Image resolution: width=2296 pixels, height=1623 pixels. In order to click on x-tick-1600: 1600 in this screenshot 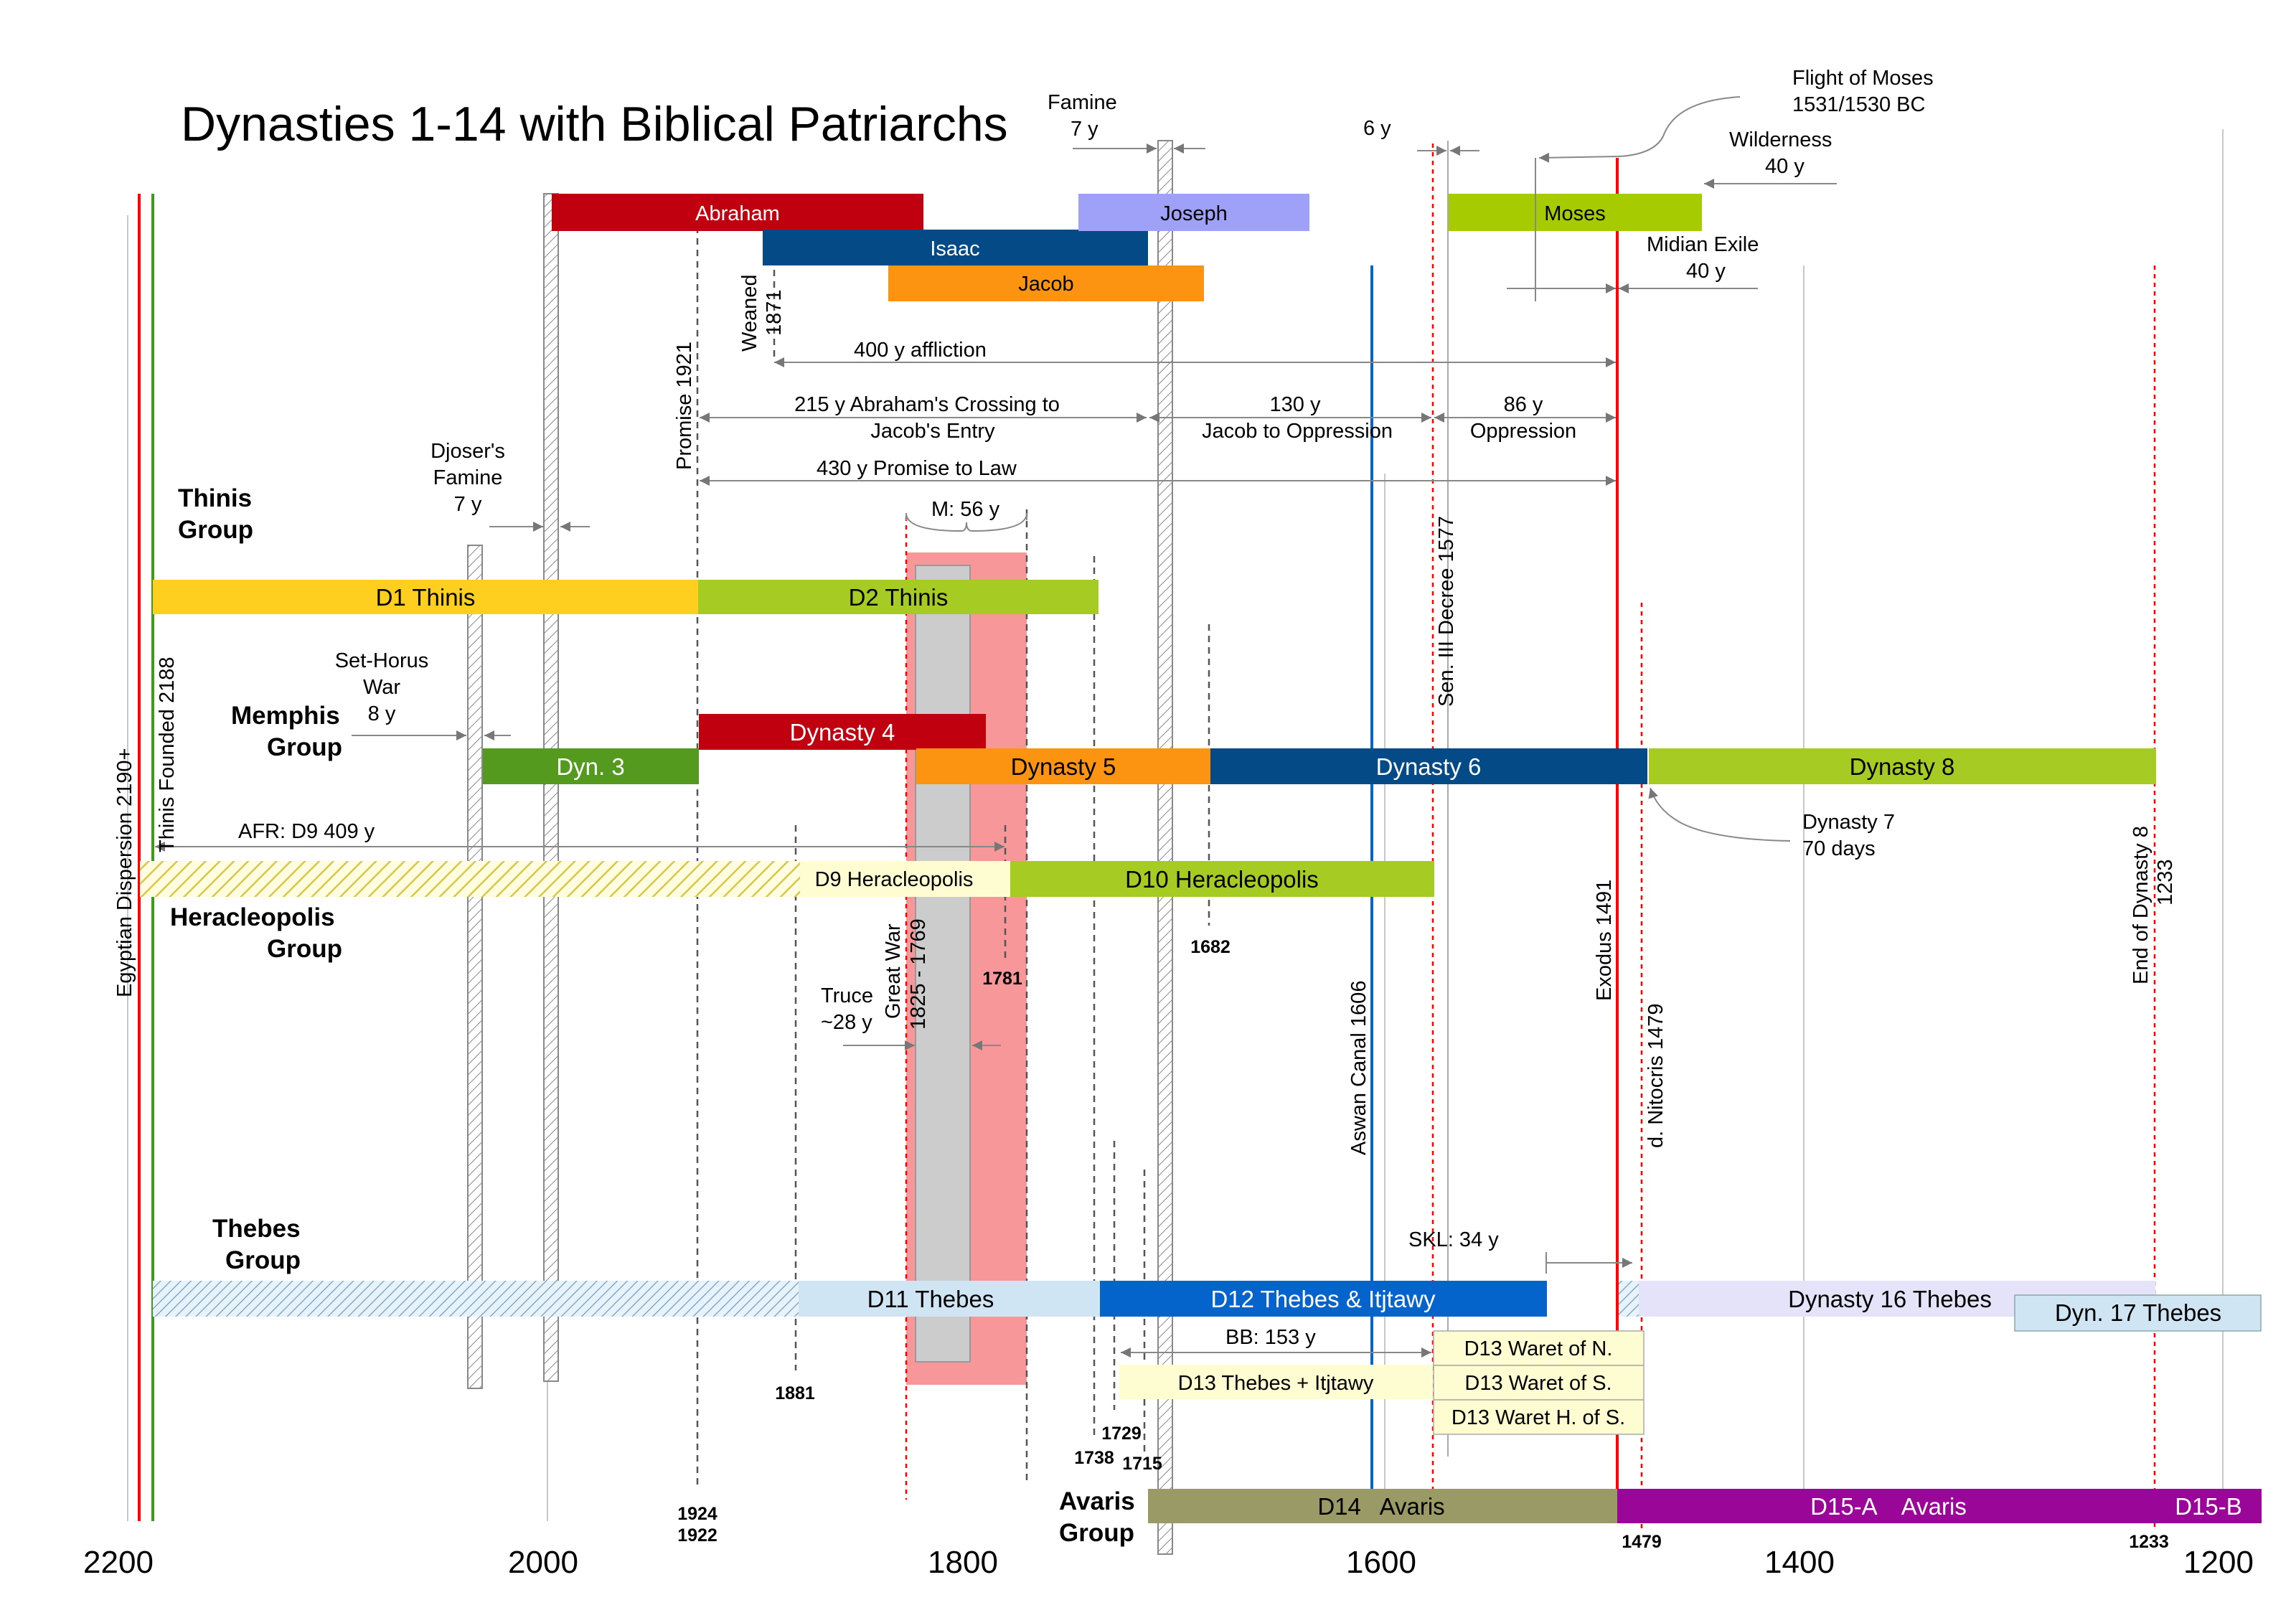, I will do `click(1381, 1563)`.